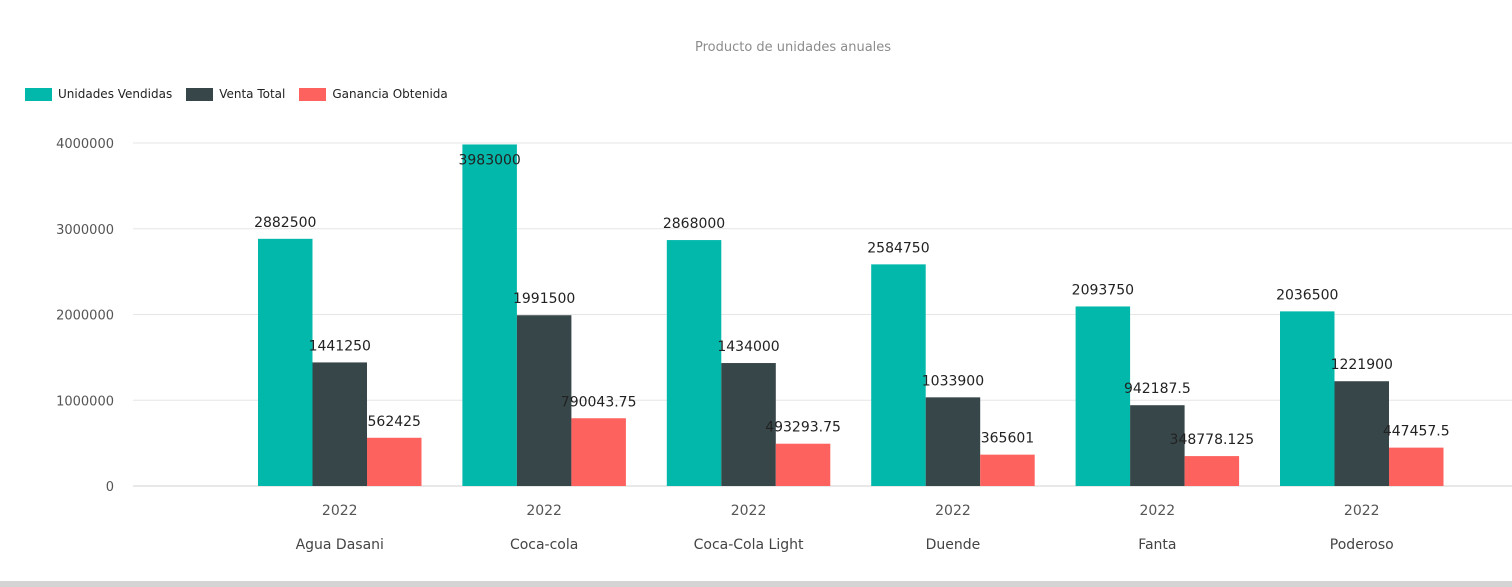 The image size is (1512, 587). I want to click on chart-title: Producto de unidades anuales, so click(793, 47).